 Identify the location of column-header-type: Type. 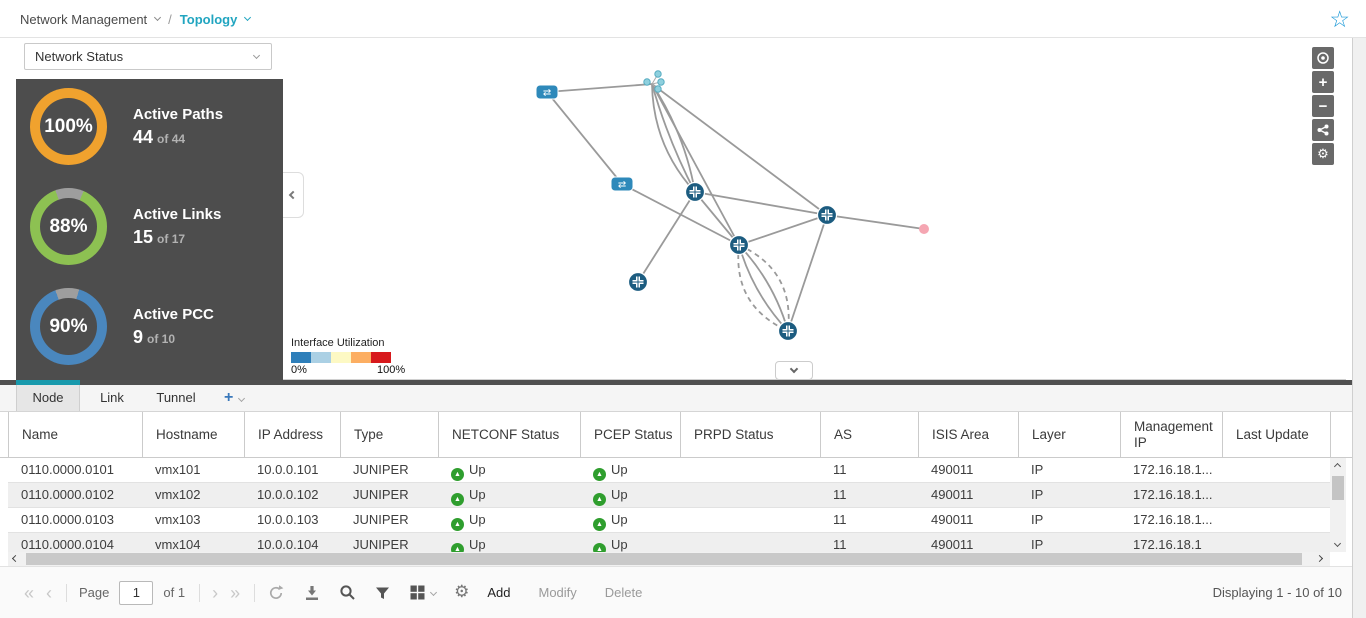
(390, 435).